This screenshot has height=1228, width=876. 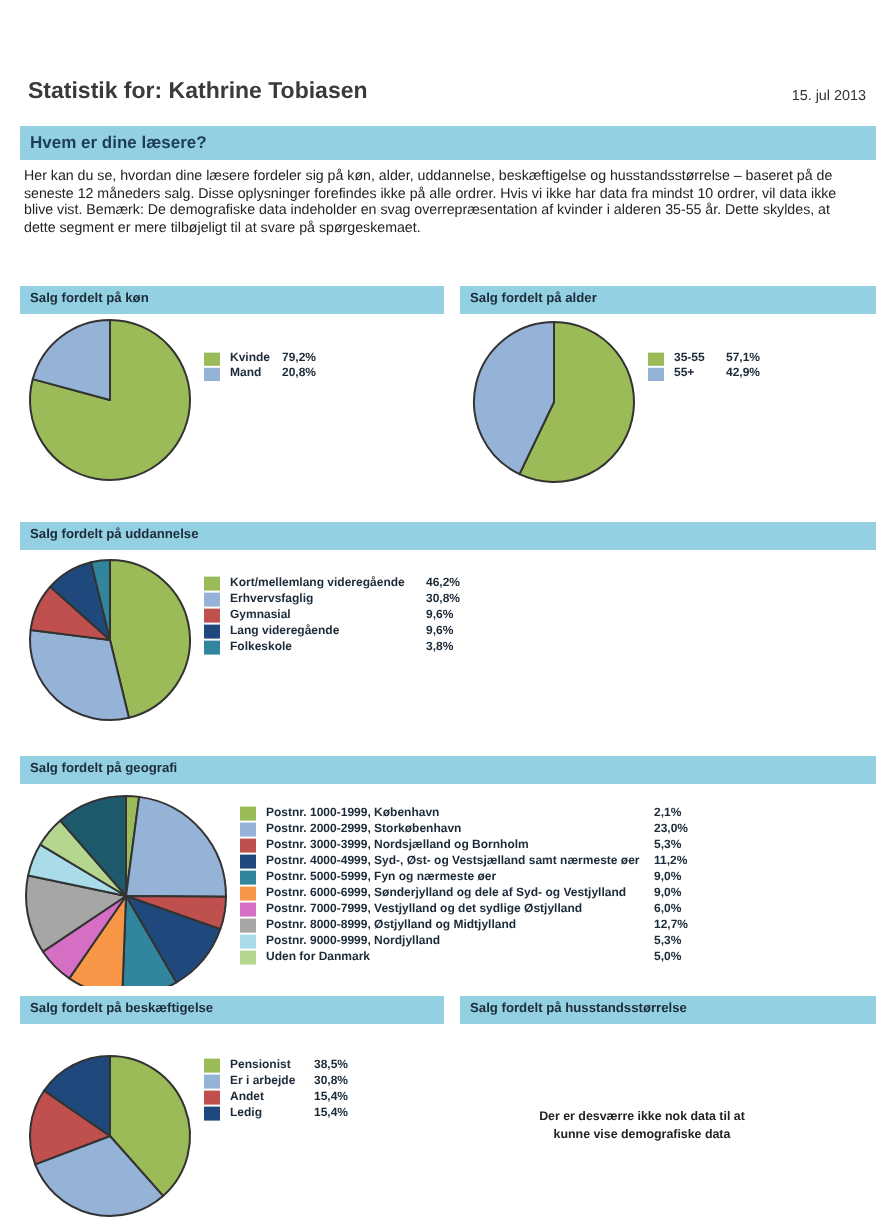 What do you see at coordinates (198, 92) in the screenshot?
I see `text: Statistik for: Kathrine Tobiasen` at bounding box center [198, 92].